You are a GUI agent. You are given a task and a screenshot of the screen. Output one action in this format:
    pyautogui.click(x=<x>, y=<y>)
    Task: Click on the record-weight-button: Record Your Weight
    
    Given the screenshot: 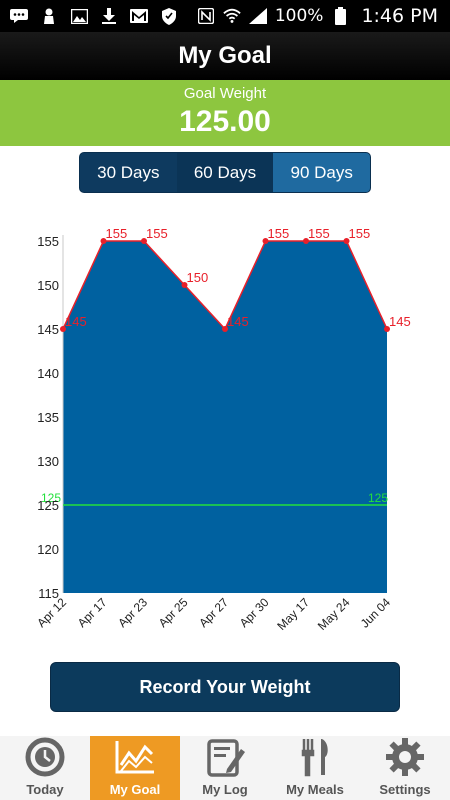 What is the action you would take?
    pyautogui.click(x=225, y=687)
    